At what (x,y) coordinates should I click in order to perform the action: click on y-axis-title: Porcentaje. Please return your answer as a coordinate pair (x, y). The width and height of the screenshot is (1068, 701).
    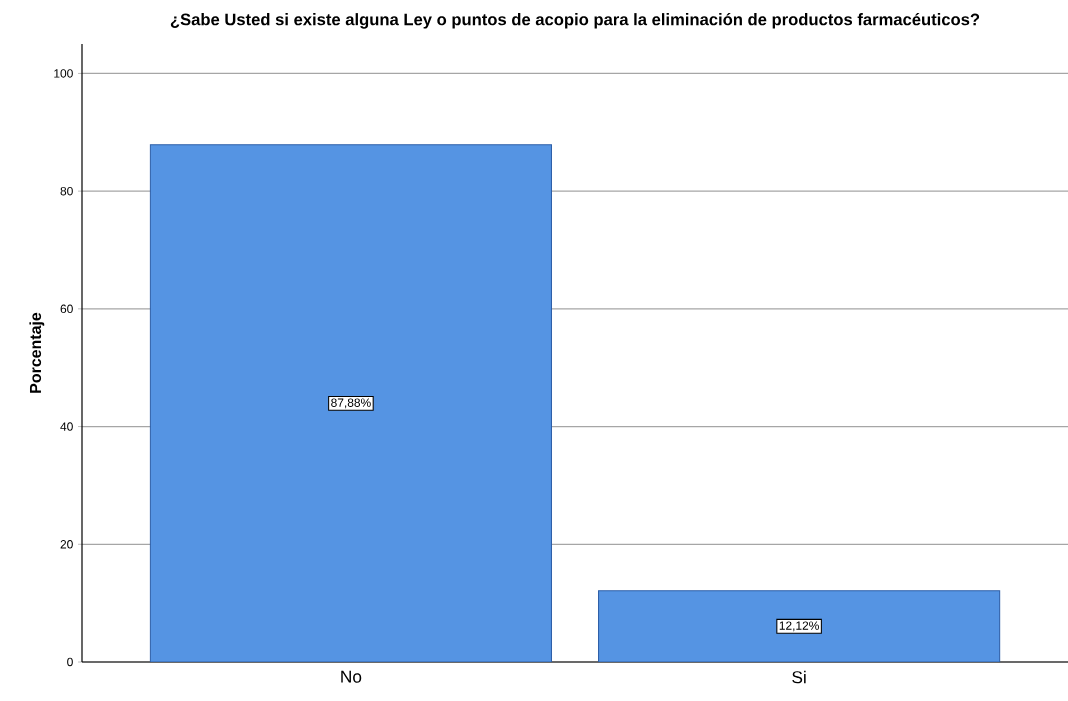
    Looking at the image, I should click on (37, 352).